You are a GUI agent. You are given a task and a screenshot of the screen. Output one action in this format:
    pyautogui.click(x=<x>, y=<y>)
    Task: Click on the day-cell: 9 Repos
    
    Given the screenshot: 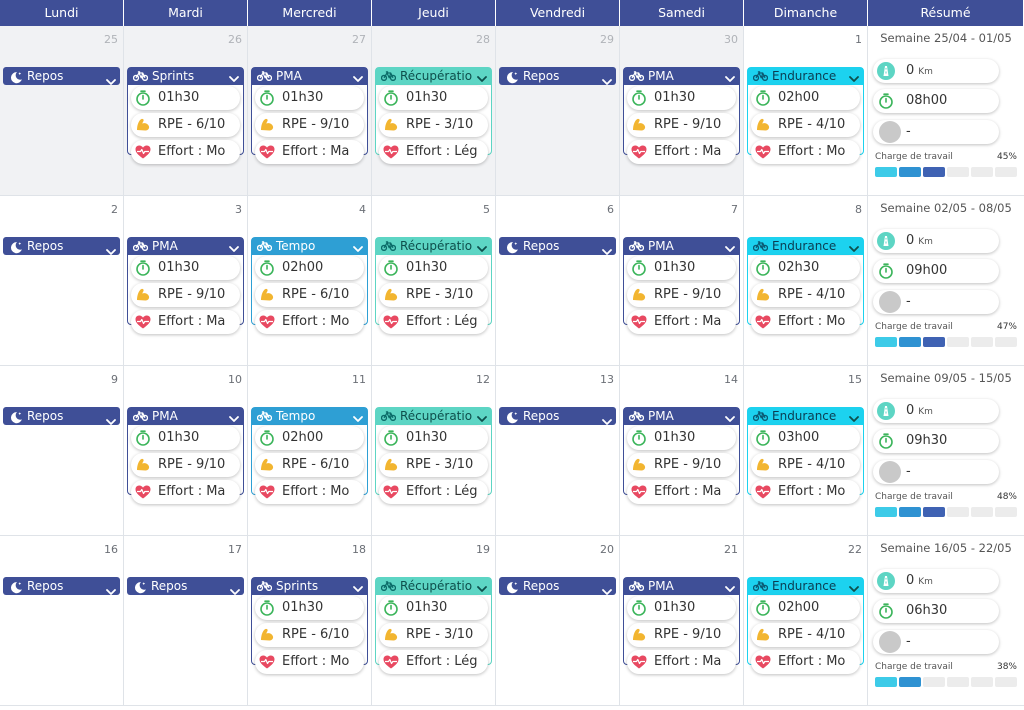 What is the action you would take?
    pyautogui.click(x=62, y=451)
    